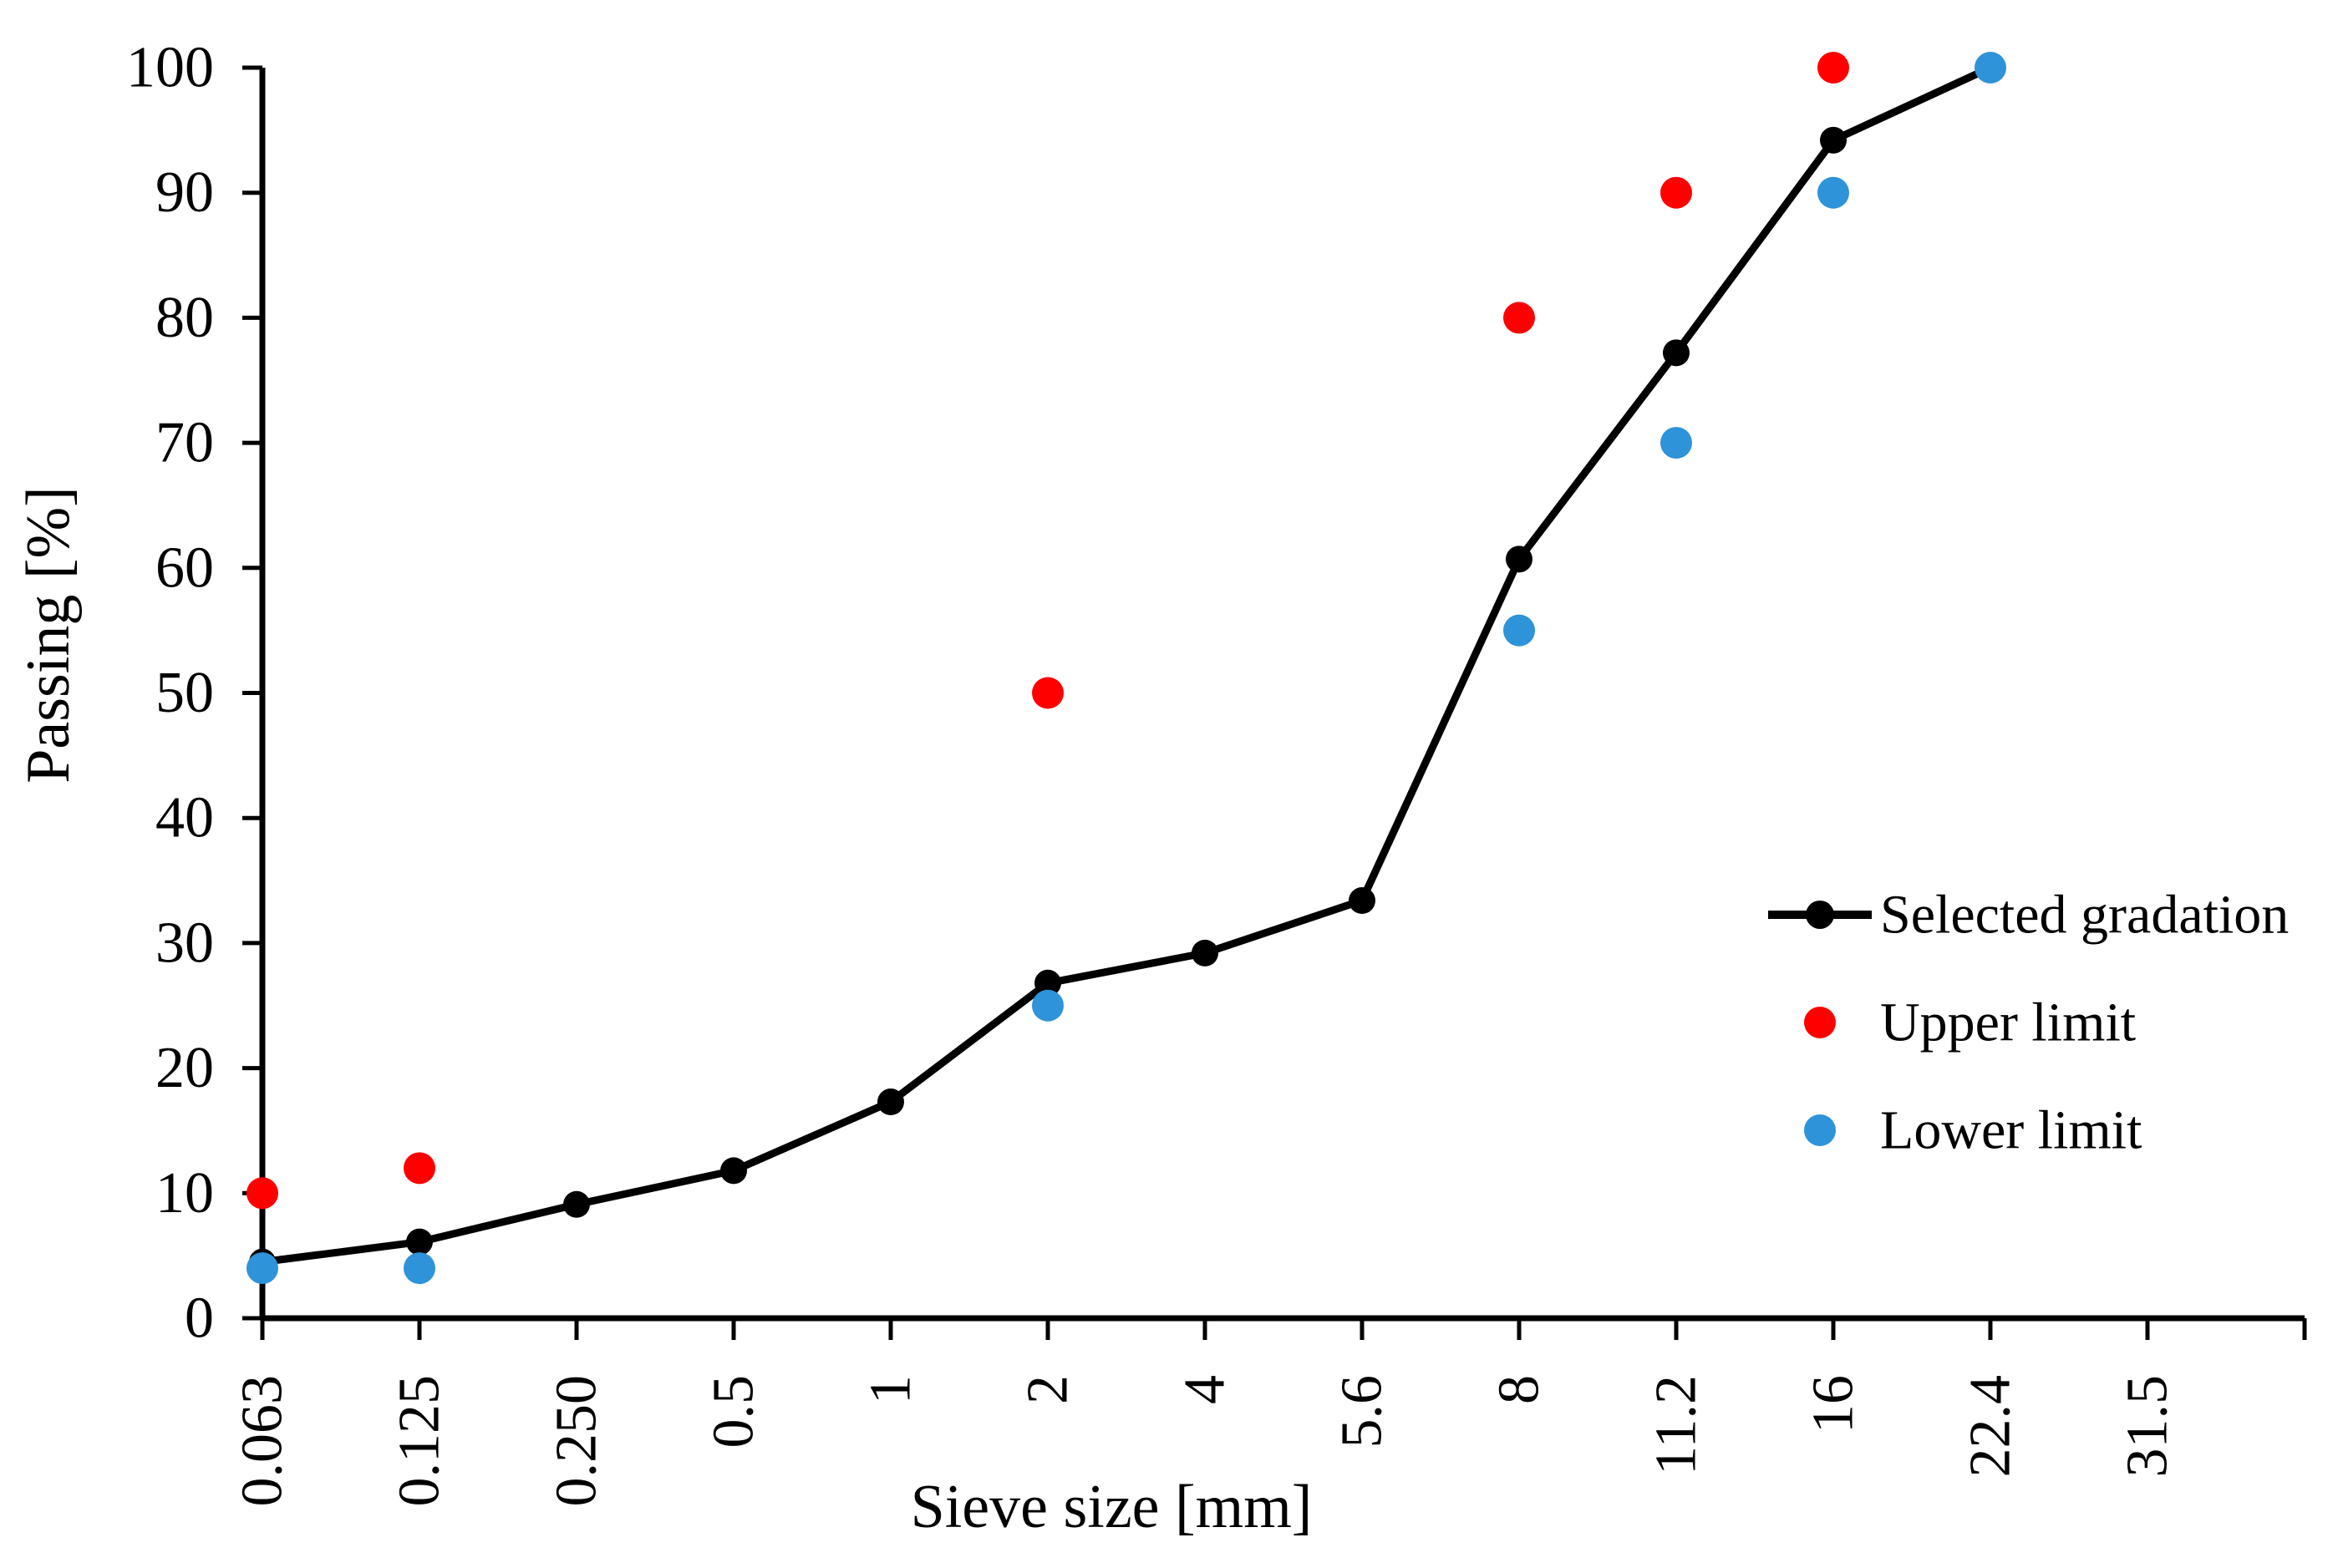 This screenshot has width=2338, height=1568. I want to click on legend-item-lower-limit: Lower limit, so click(1973, 1130).